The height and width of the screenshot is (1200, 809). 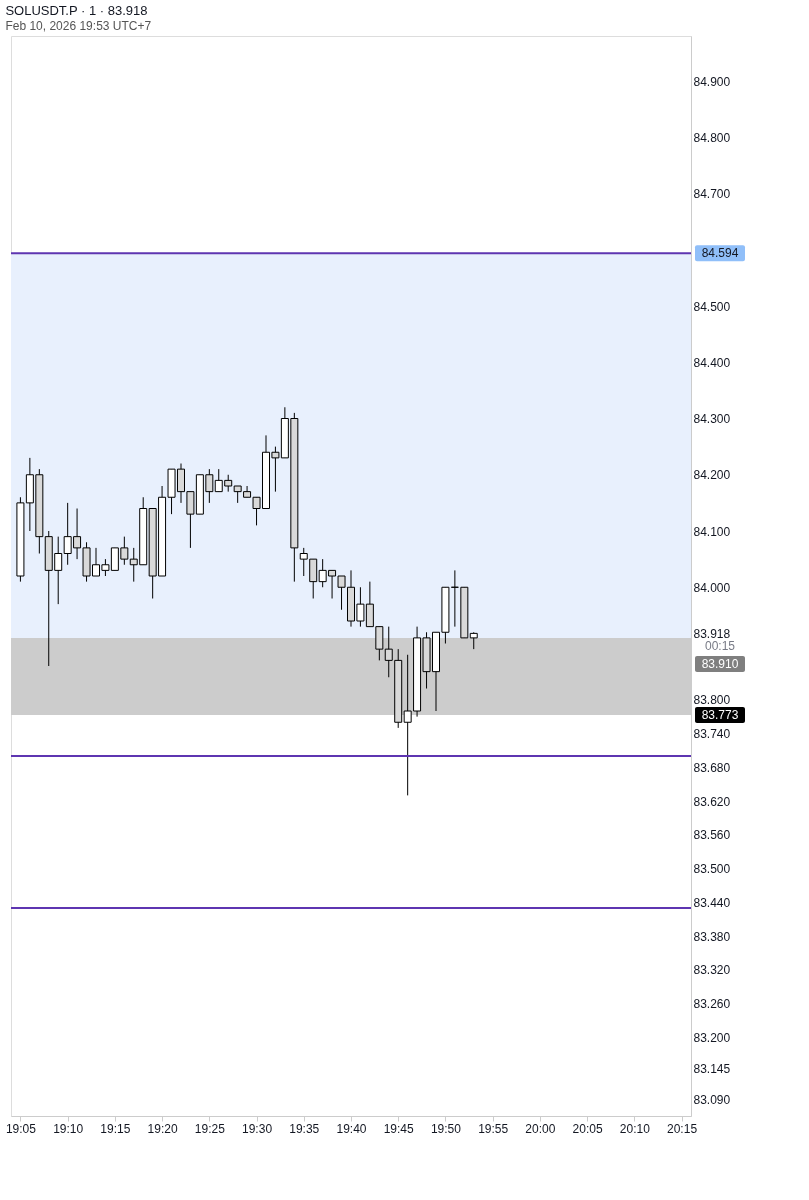 I want to click on y-tick-label: 84.800, so click(x=712, y=137).